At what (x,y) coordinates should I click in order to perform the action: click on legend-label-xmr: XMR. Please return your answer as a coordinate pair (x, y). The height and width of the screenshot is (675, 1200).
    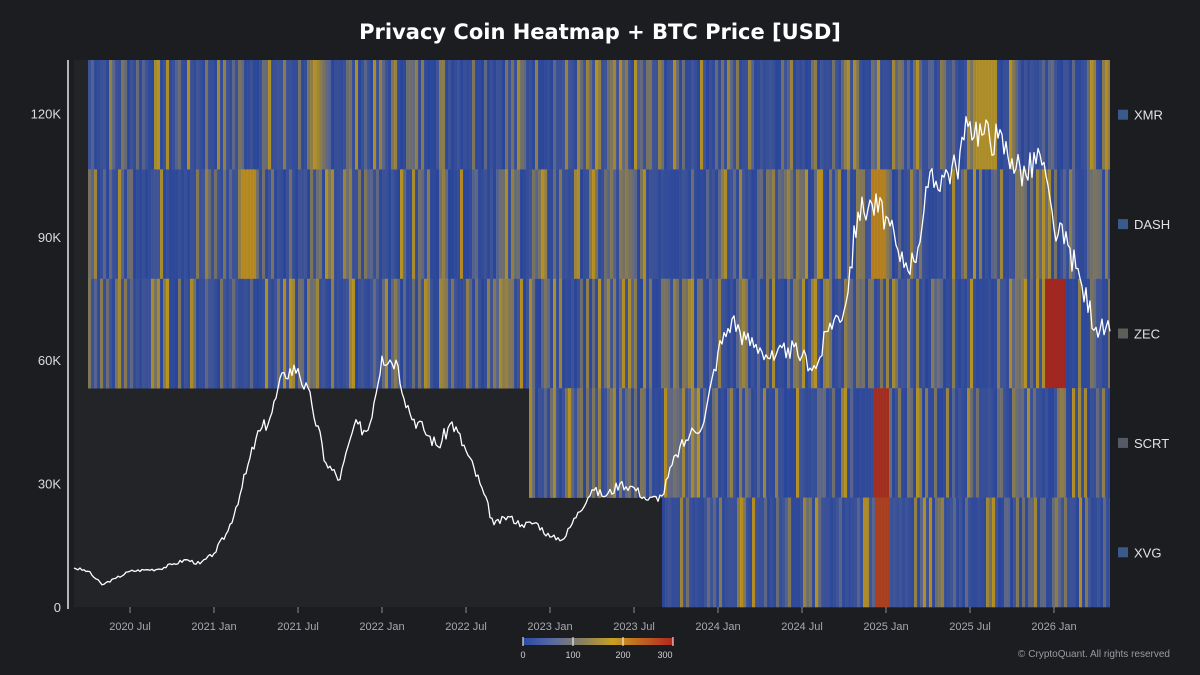
    Looking at the image, I should click on (1148, 115).